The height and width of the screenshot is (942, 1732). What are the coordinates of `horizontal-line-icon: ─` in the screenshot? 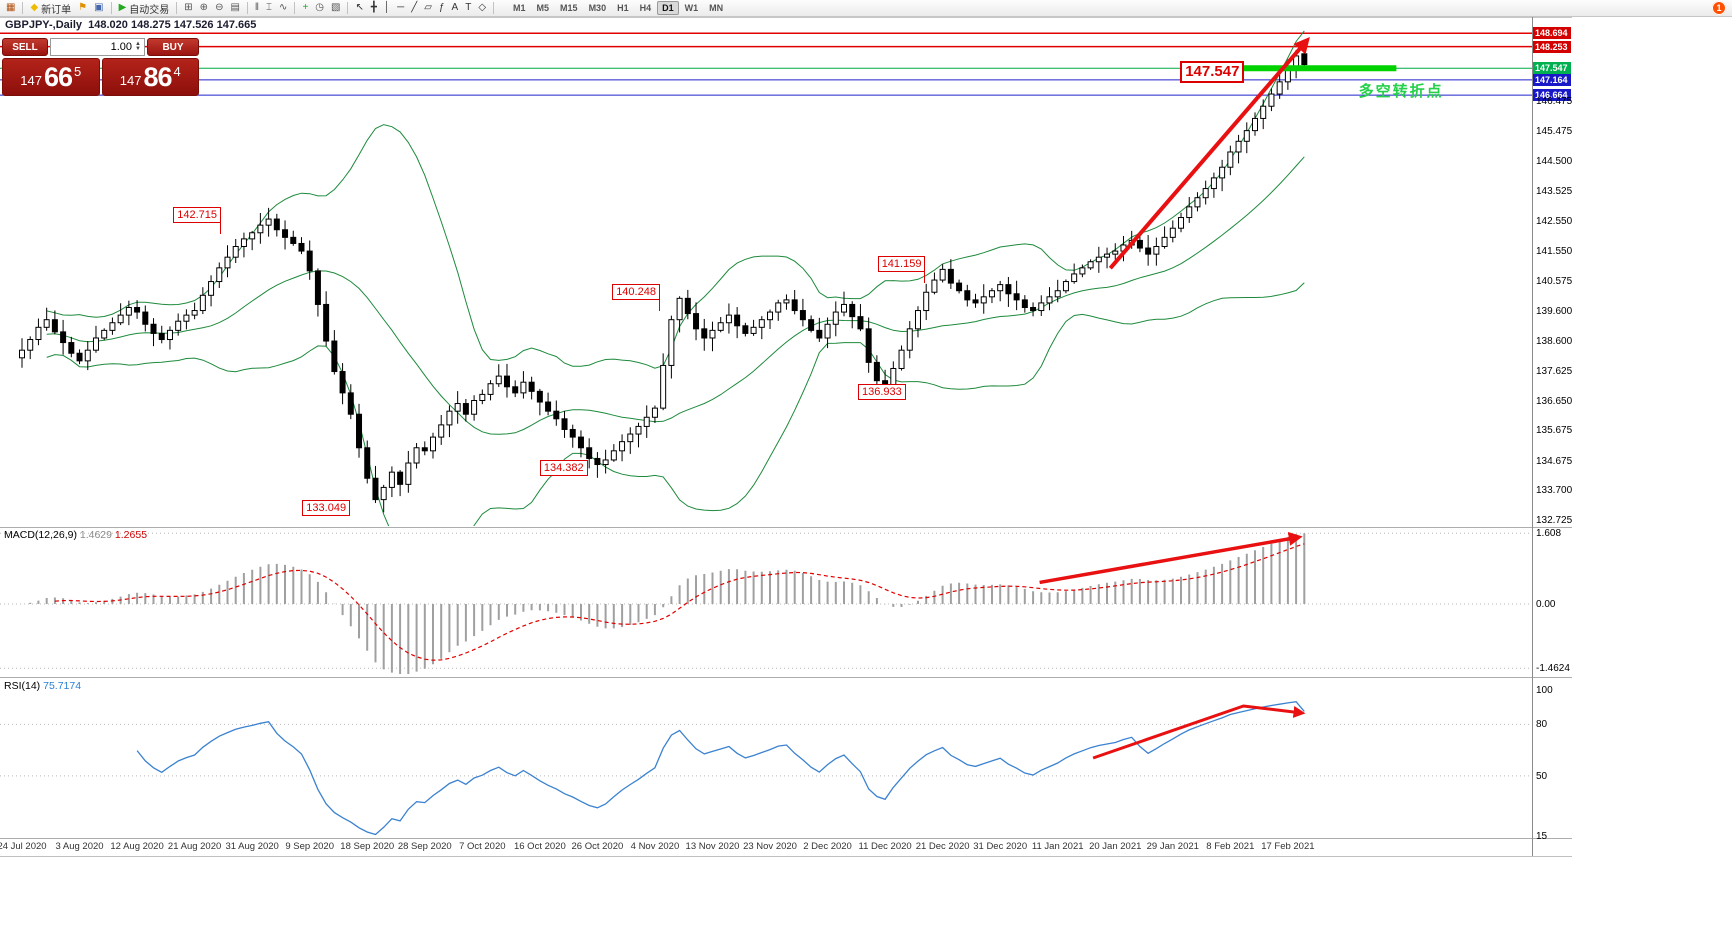 It's located at (400, 8).